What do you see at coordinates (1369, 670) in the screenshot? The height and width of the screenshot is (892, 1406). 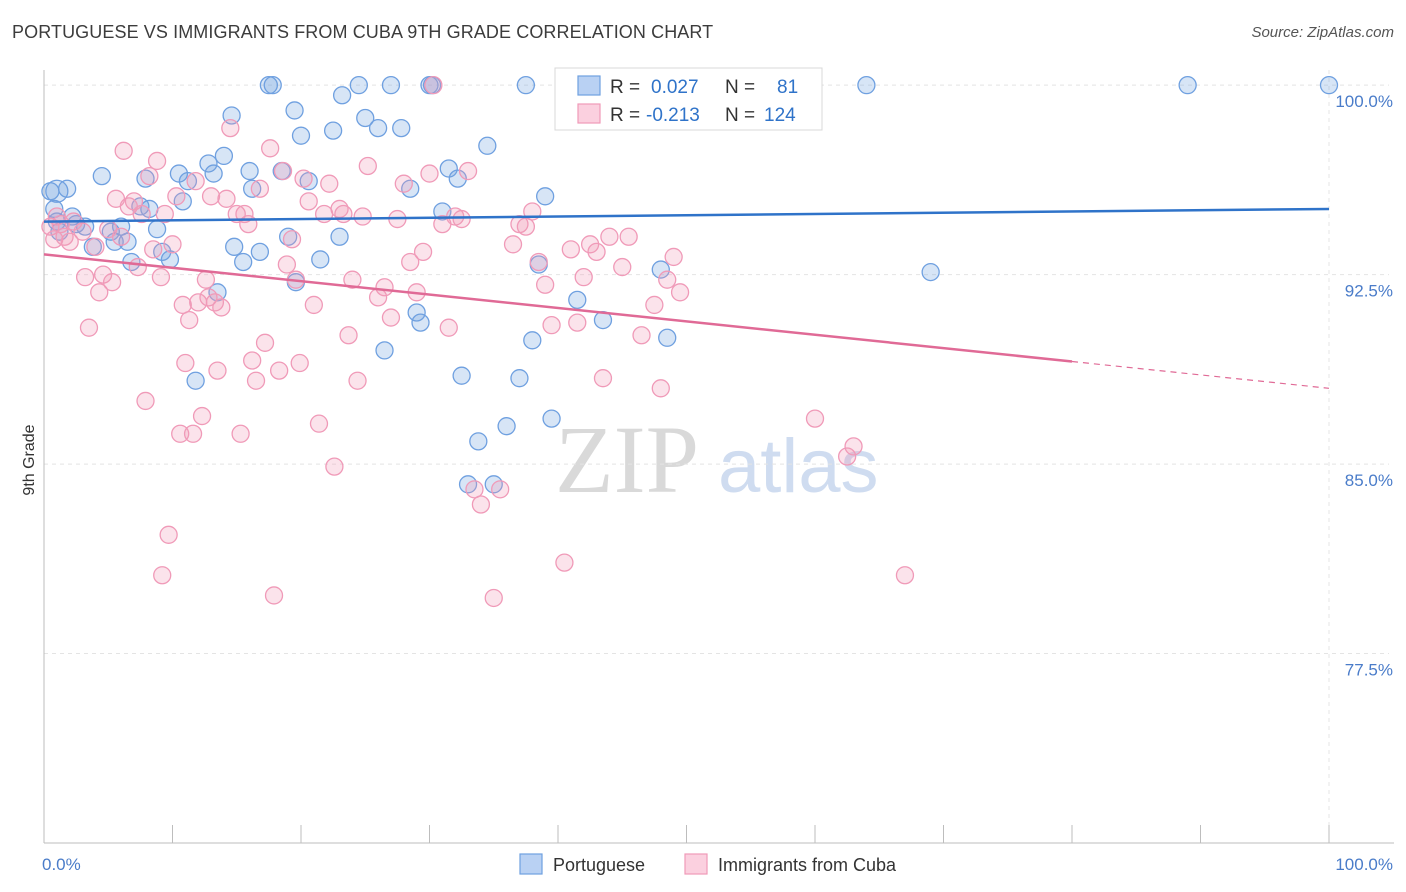 I see `y-tick-label-3: 77.5%` at bounding box center [1369, 670].